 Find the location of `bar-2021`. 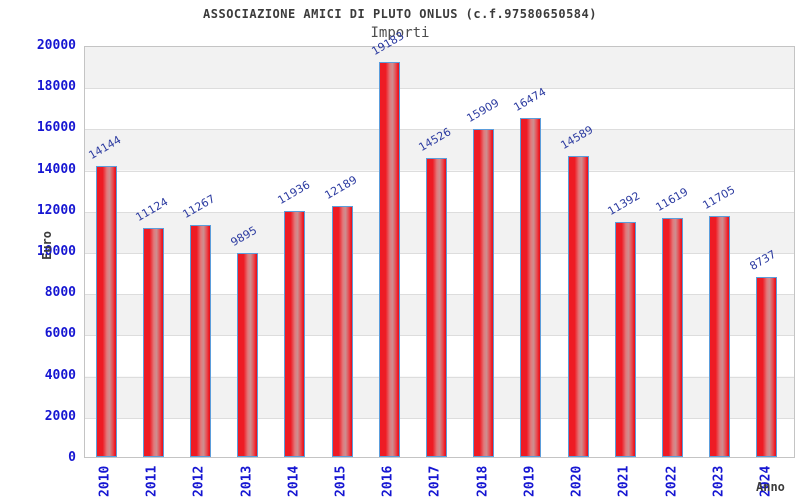

bar-2021 is located at coordinates (625, 339).